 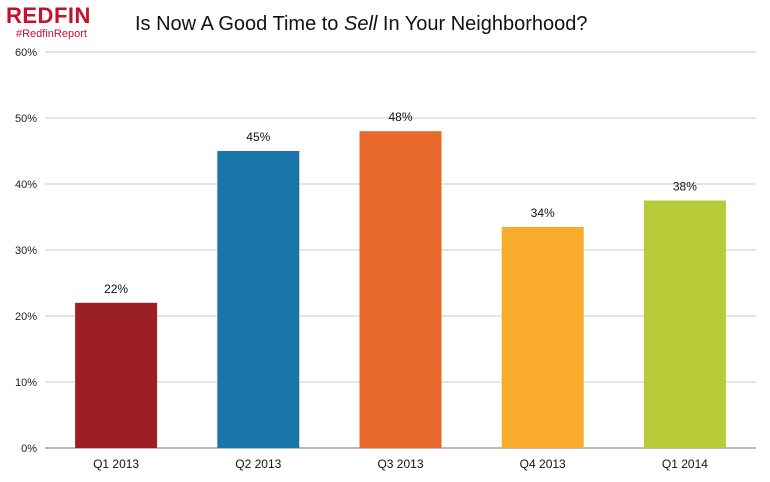 I want to click on y-tick-label: 30%, so click(x=26, y=251).